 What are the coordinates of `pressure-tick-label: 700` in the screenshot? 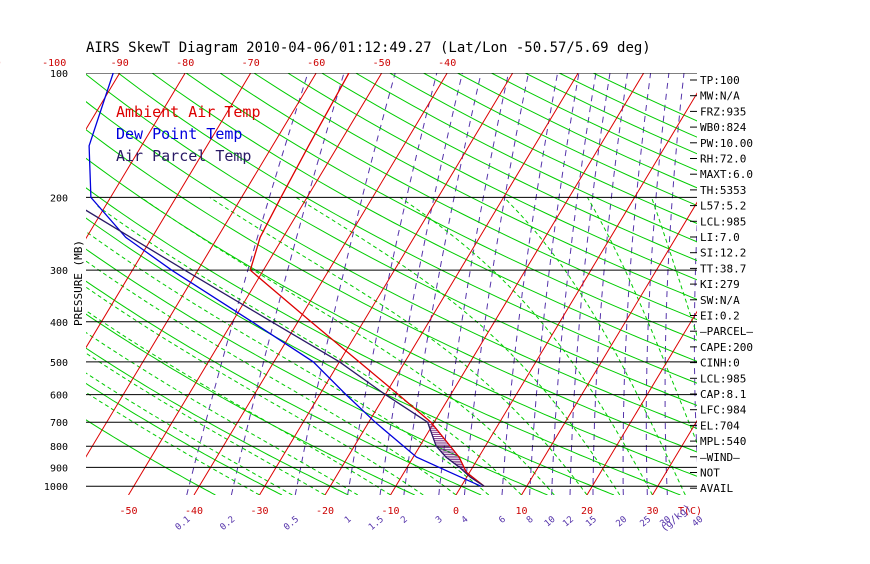 It's located at (59, 423).